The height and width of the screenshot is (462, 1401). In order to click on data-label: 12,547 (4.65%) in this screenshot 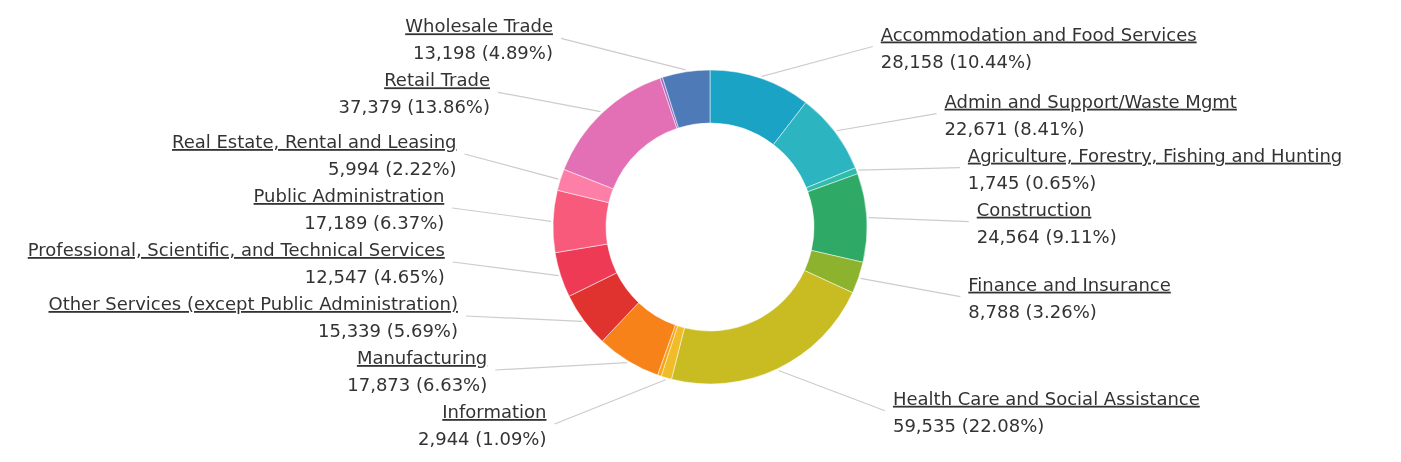, I will do `click(374, 276)`.